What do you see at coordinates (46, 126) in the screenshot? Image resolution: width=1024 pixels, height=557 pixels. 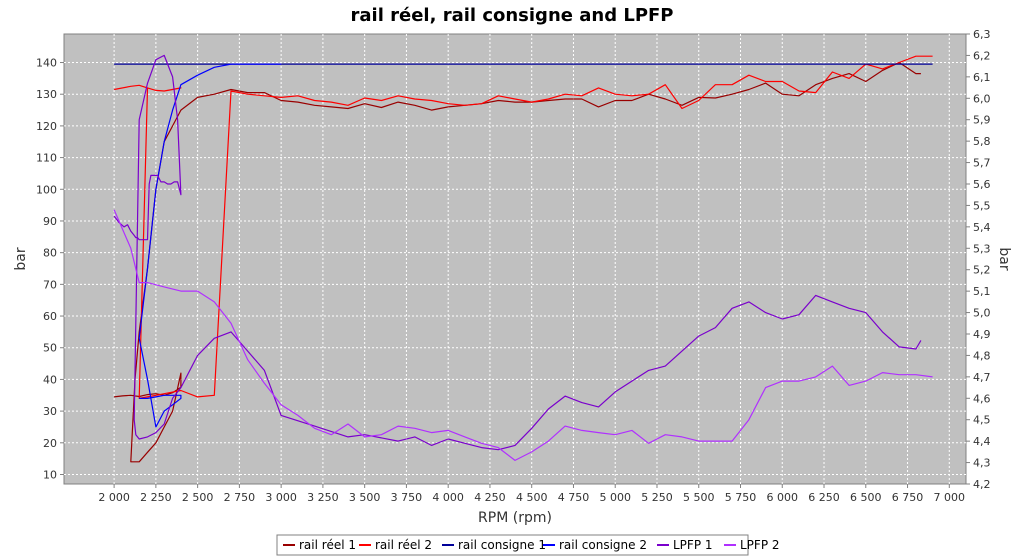 I see `y-tick-label: 120` at bounding box center [46, 126].